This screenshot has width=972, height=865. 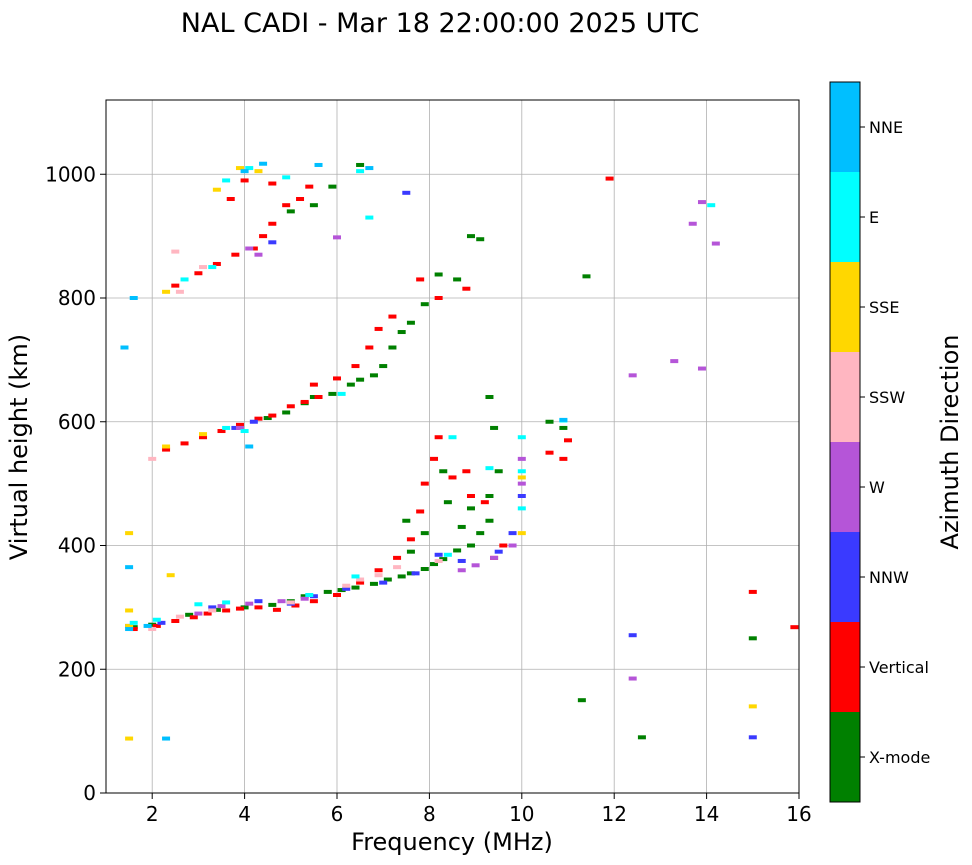 What do you see at coordinates (440, 23) in the screenshot?
I see `chart-title: NAL CADI - Mar 18 22:00:00 2025 UTC` at bounding box center [440, 23].